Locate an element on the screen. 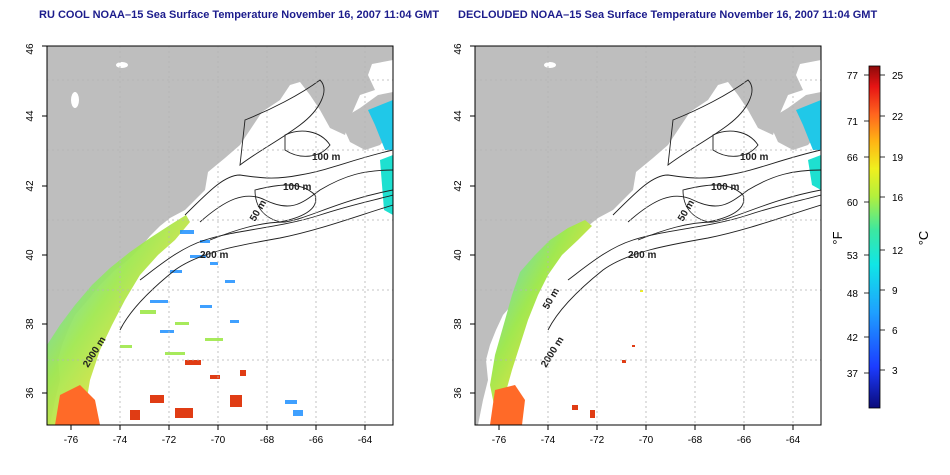 The image size is (950, 475). svg-text: 66 is located at coordinates (853, 158).